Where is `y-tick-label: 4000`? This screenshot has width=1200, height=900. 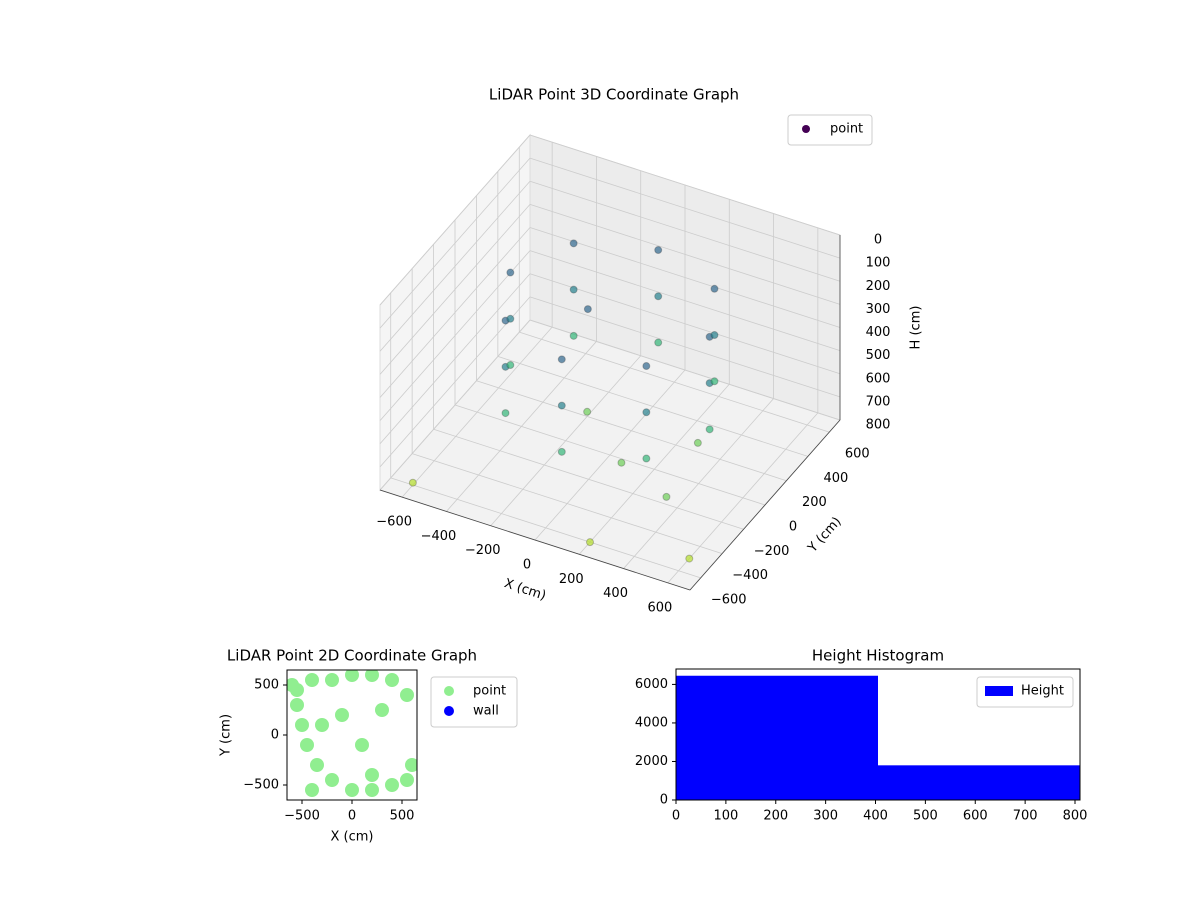
y-tick-label: 4000 is located at coordinates (651, 722).